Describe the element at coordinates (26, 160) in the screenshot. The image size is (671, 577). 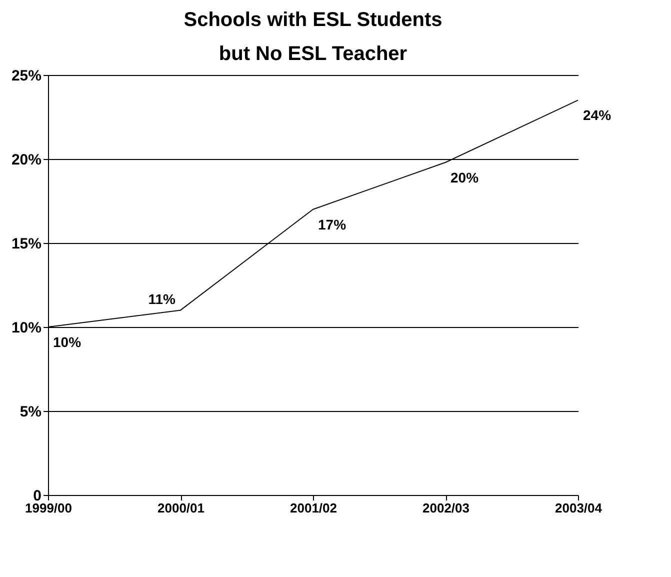
I see `y-tick-label: 20%` at that location.